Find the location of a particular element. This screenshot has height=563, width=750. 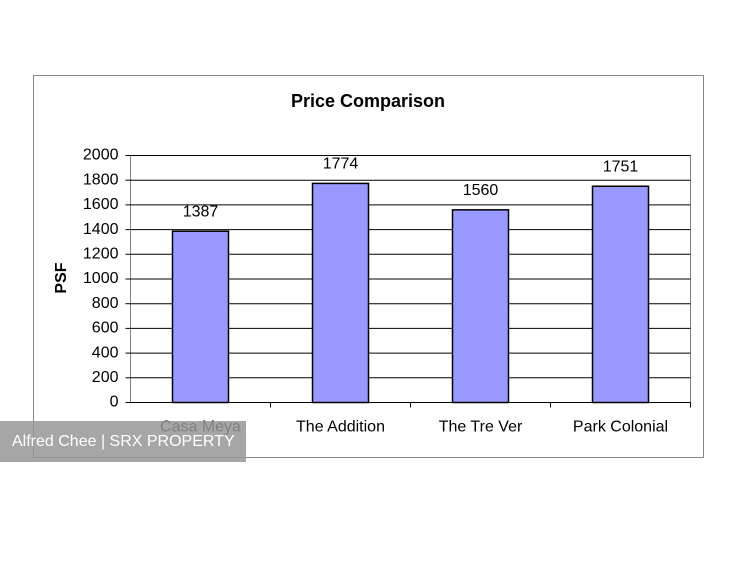

y-tick-label: 200 is located at coordinates (105, 377).